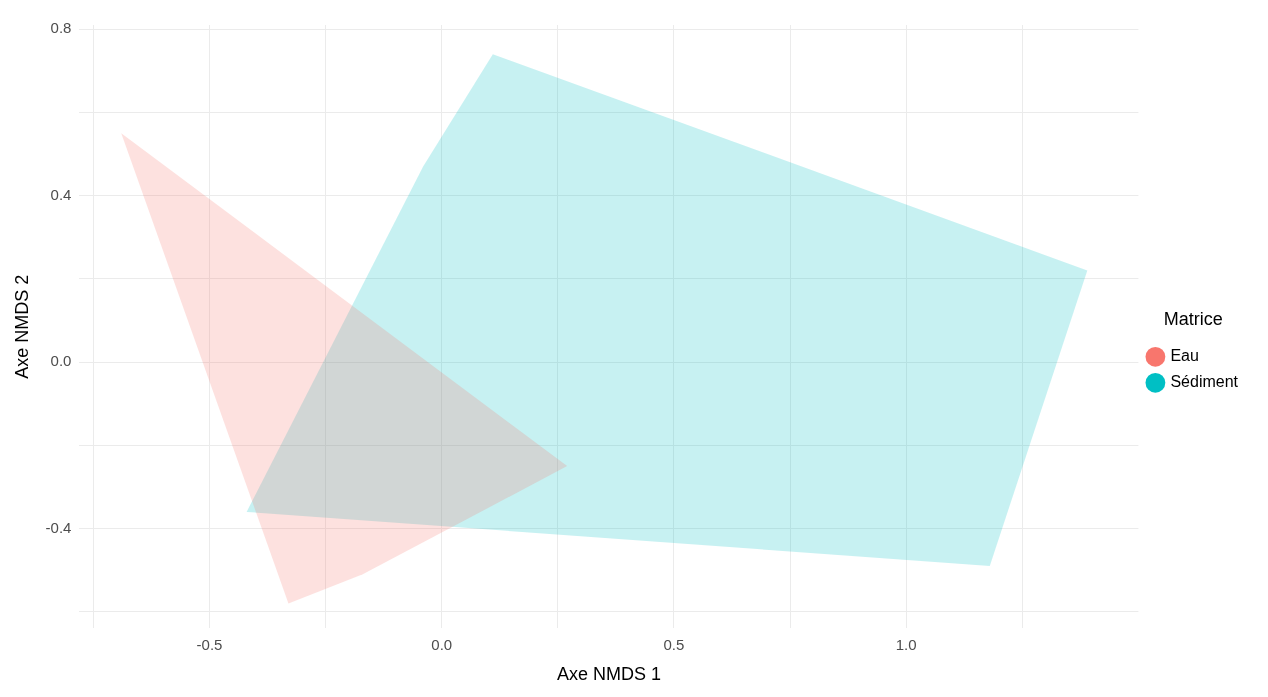 Image resolution: width=1268 pixels, height=697 pixels. What do you see at coordinates (61, 194) in the screenshot?
I see `y-tick-label: 0.4` at bounding box center [61, 194].